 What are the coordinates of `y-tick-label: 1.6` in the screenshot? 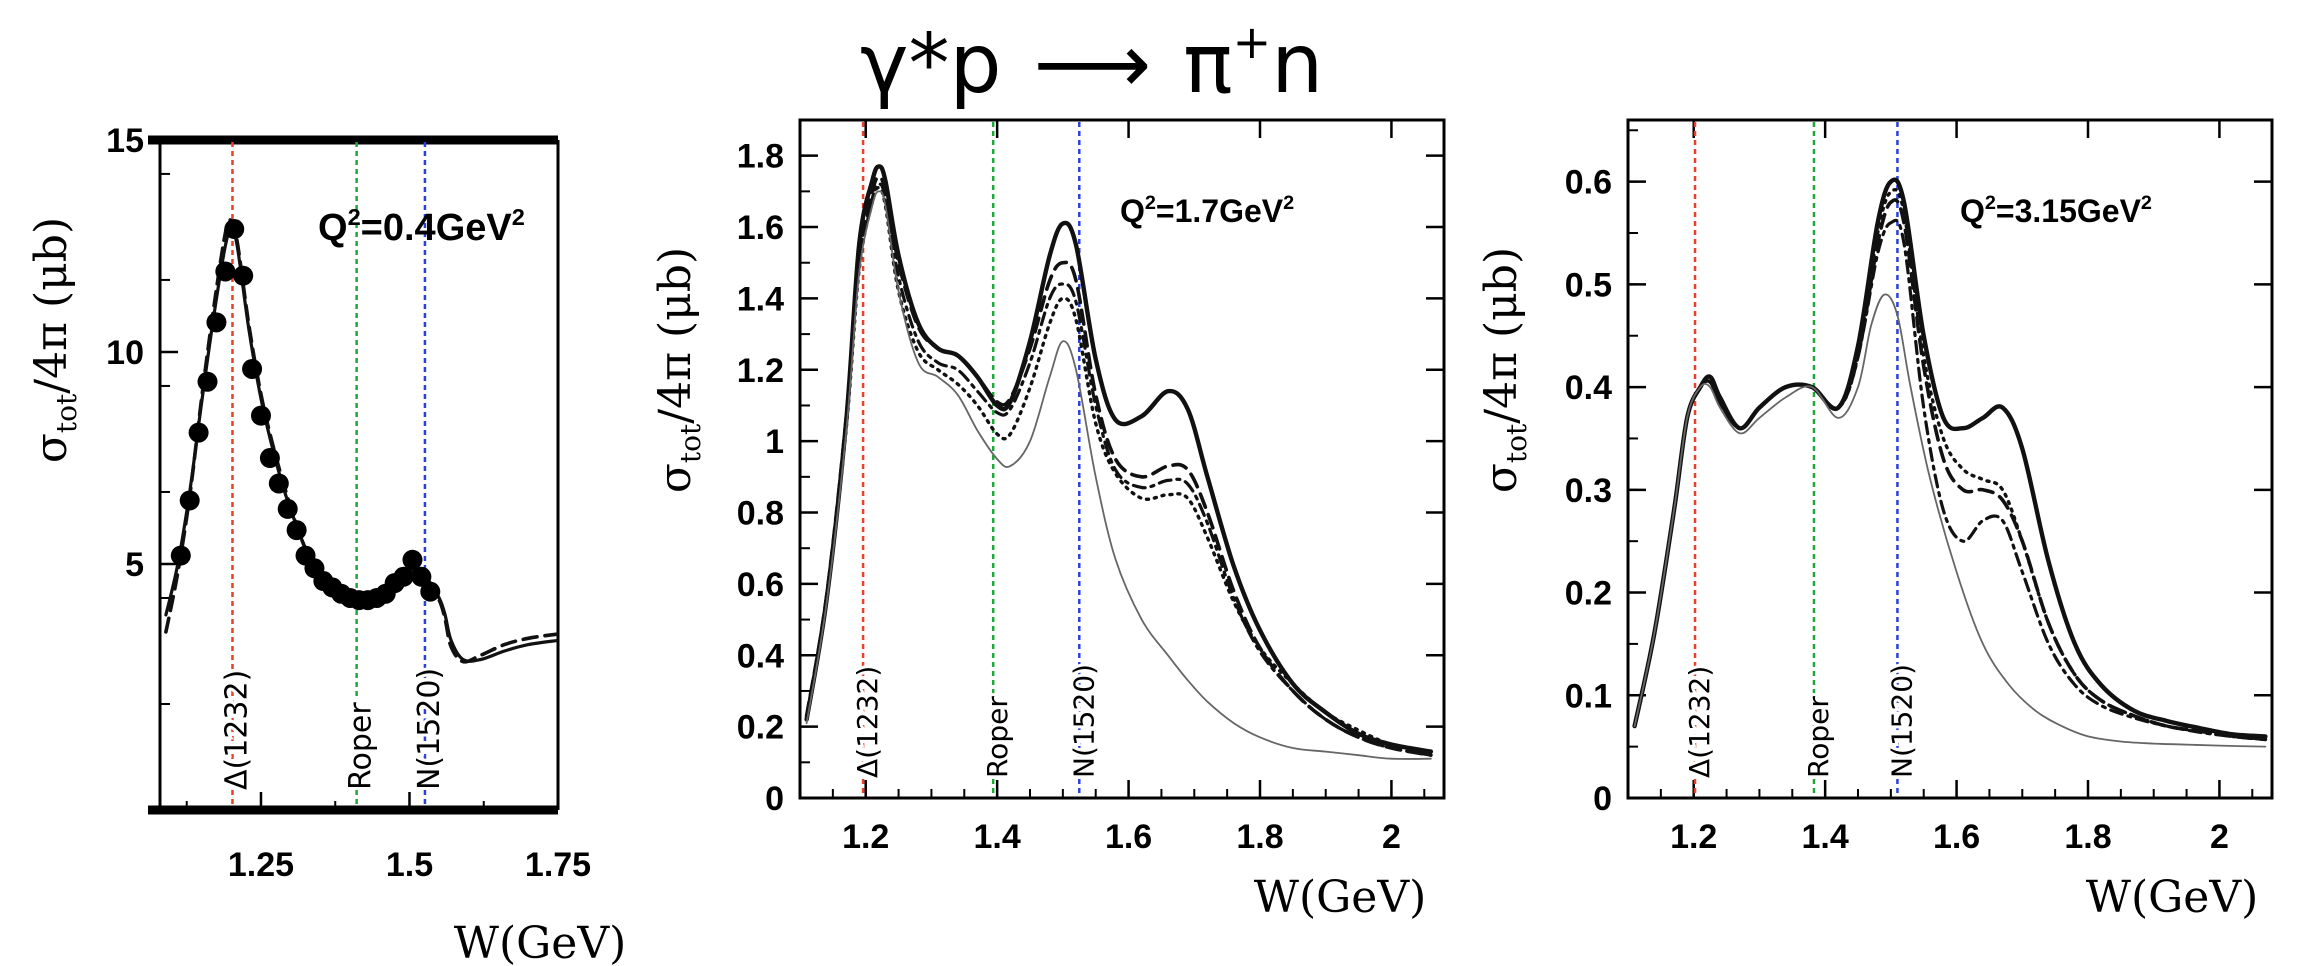 It's located at (760, 228).